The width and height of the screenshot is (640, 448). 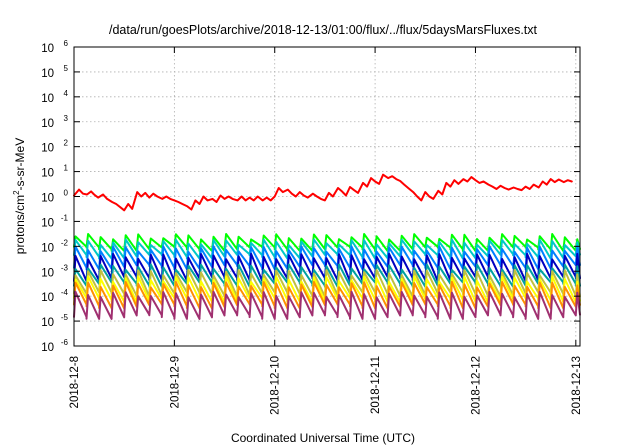 What do you see at coordinates (75, 382) in the screenshot?
I see `x-tick-label: 2018-12-8` at bounding box center [75, 382].